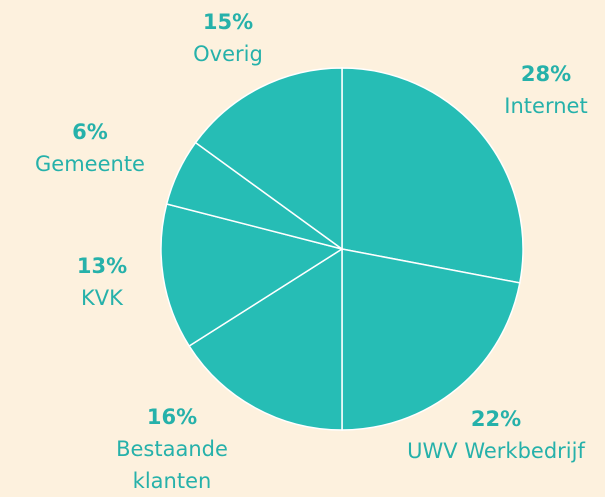 Image resolution: width=605 pixels, height=497 pixels. Describe the element at coordinates (228, 54) in the screenshot. I see `category-label: Overig` at that location.